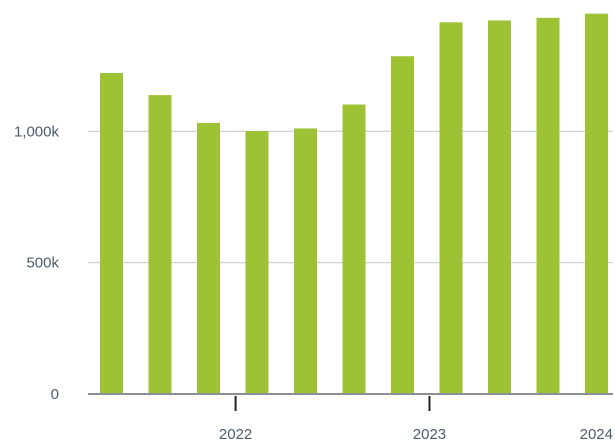  What do you see at coordinates (42, 263) in the screenshot?
I see `y-tick-label: 500k` at bounding box center [42, 263].